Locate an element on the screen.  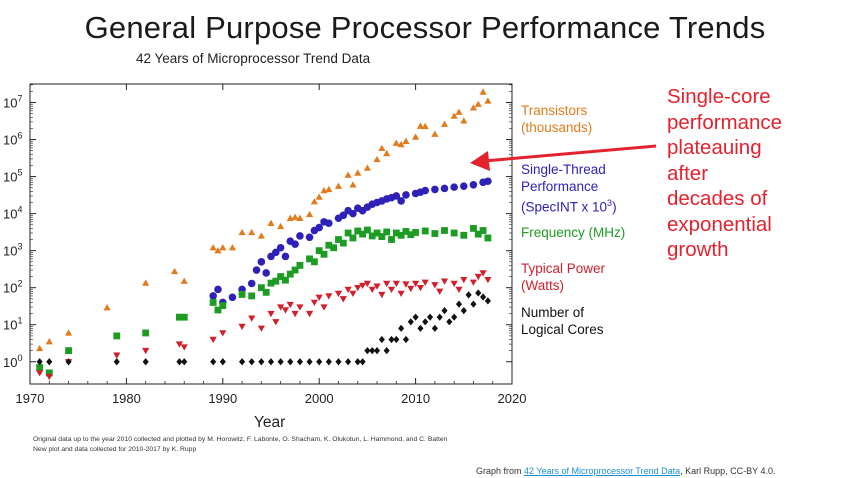
legend-power-line1: Typical Power is located at coordinates (563, 268).